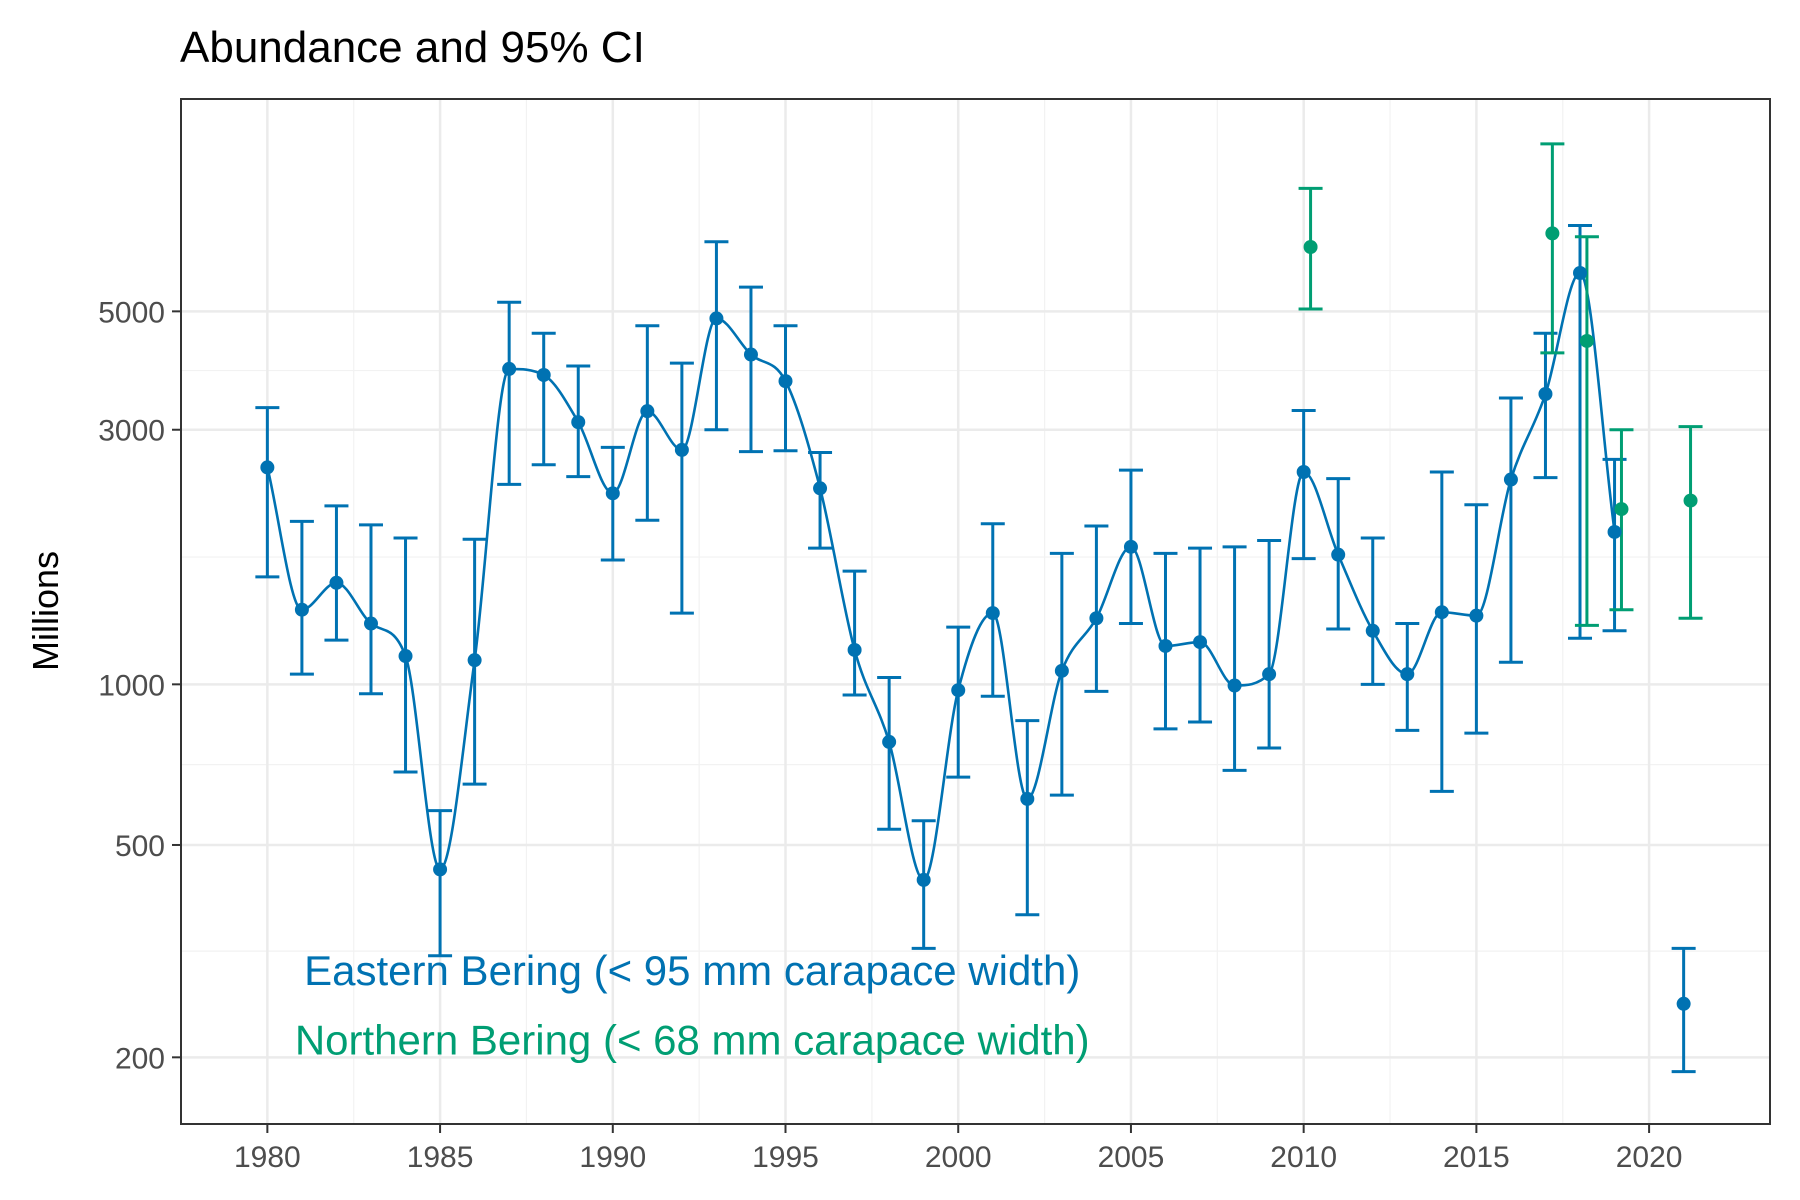 The height and width of the screenshot is (1200, 1800). I want to click on x-tick-label: 2020, so click(1649, 1157).